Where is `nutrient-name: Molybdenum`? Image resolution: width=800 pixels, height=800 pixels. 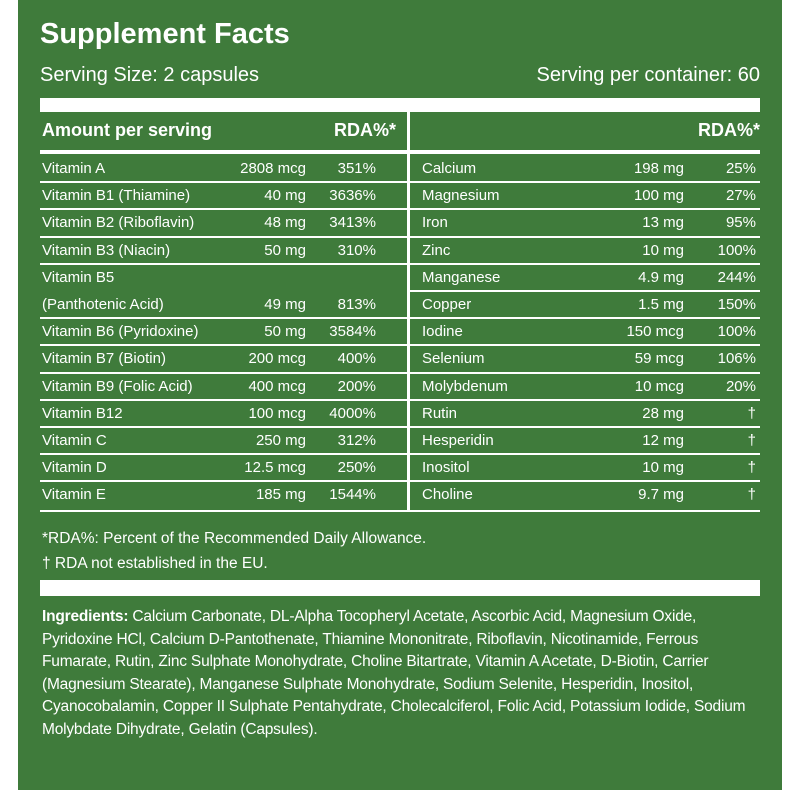 nutrient-name: Molybdenum is located at coordinates (465, 386).